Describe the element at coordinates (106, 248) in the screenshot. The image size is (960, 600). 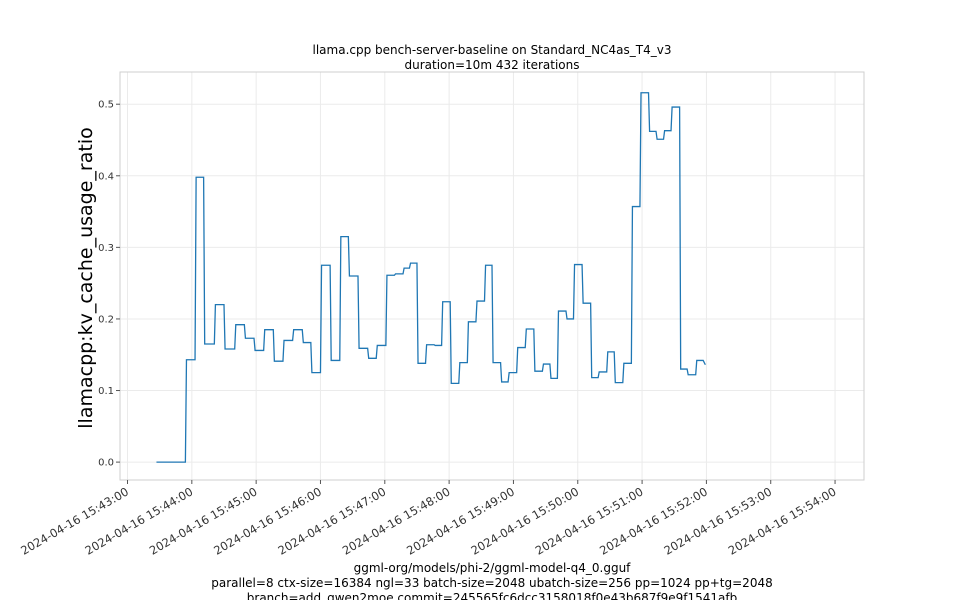
I see `y-tick-label: 0.3` at that location.